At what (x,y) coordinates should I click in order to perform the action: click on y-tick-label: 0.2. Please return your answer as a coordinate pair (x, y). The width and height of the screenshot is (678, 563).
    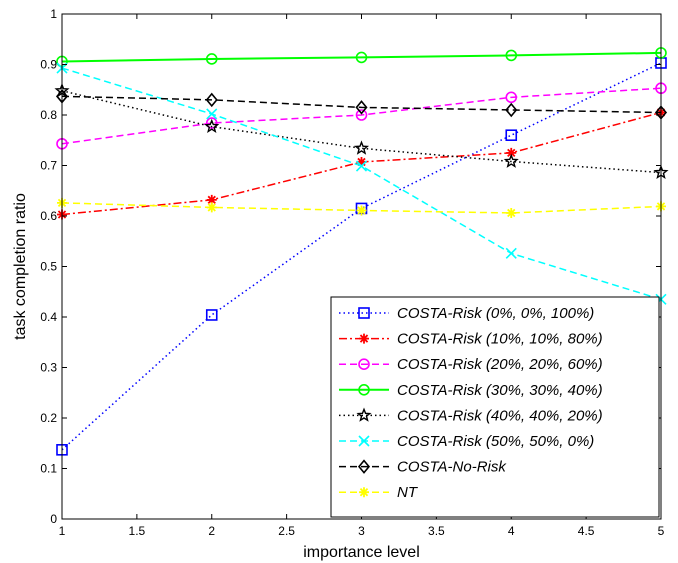
    Looking at the image, I should click on (48, 418).